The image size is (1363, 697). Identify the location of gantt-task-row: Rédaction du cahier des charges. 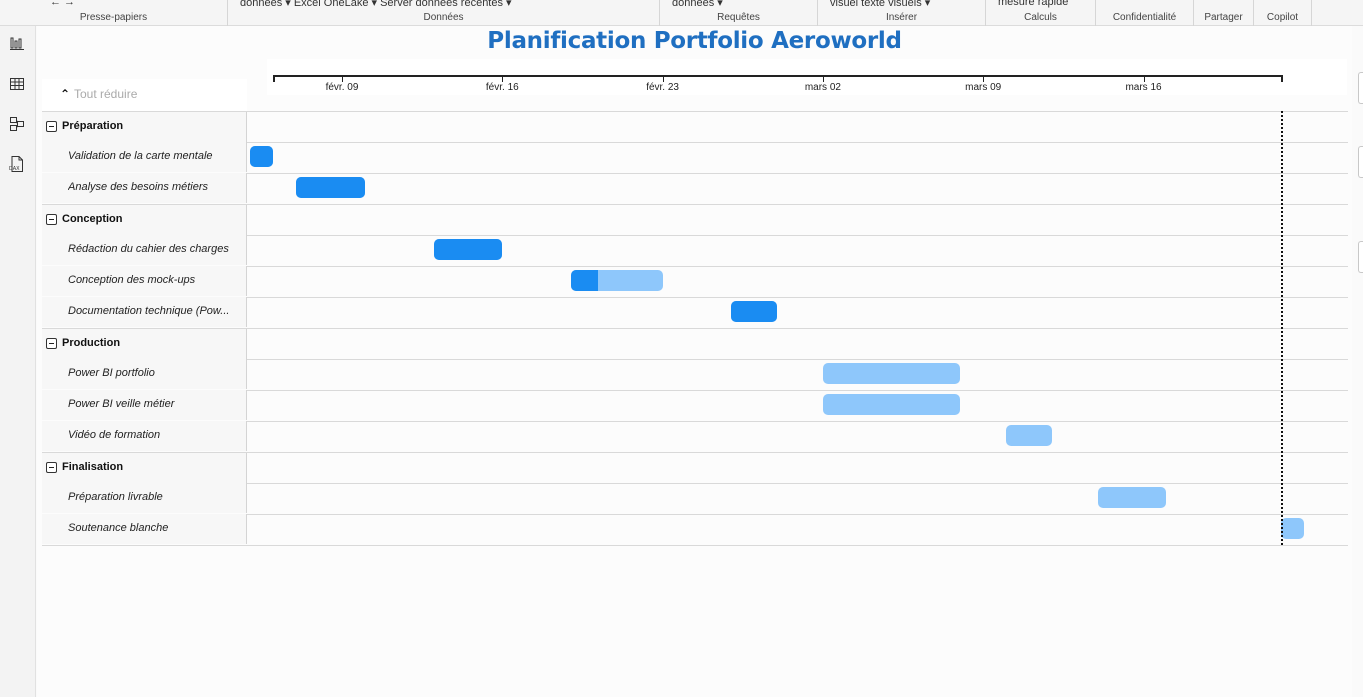
(695, 250).